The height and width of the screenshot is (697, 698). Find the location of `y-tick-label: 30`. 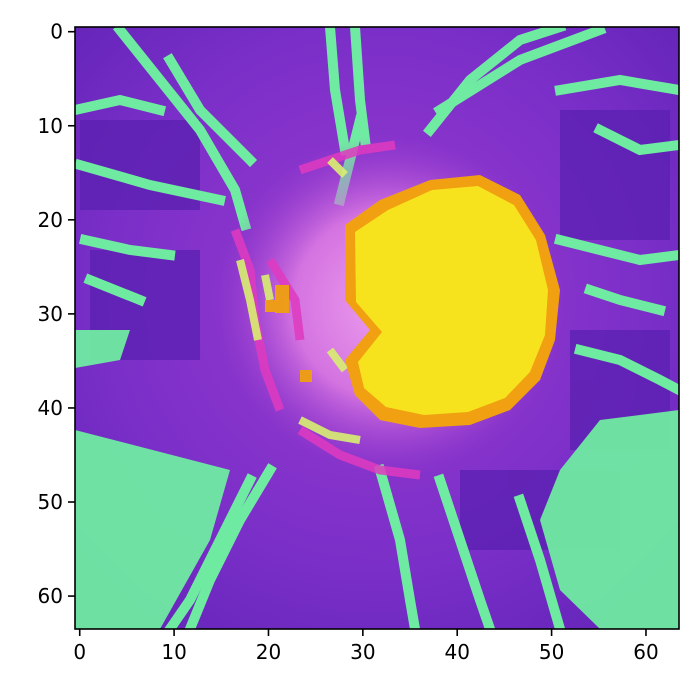

y-tick-label: 30 is located at coordinates (50, 314).